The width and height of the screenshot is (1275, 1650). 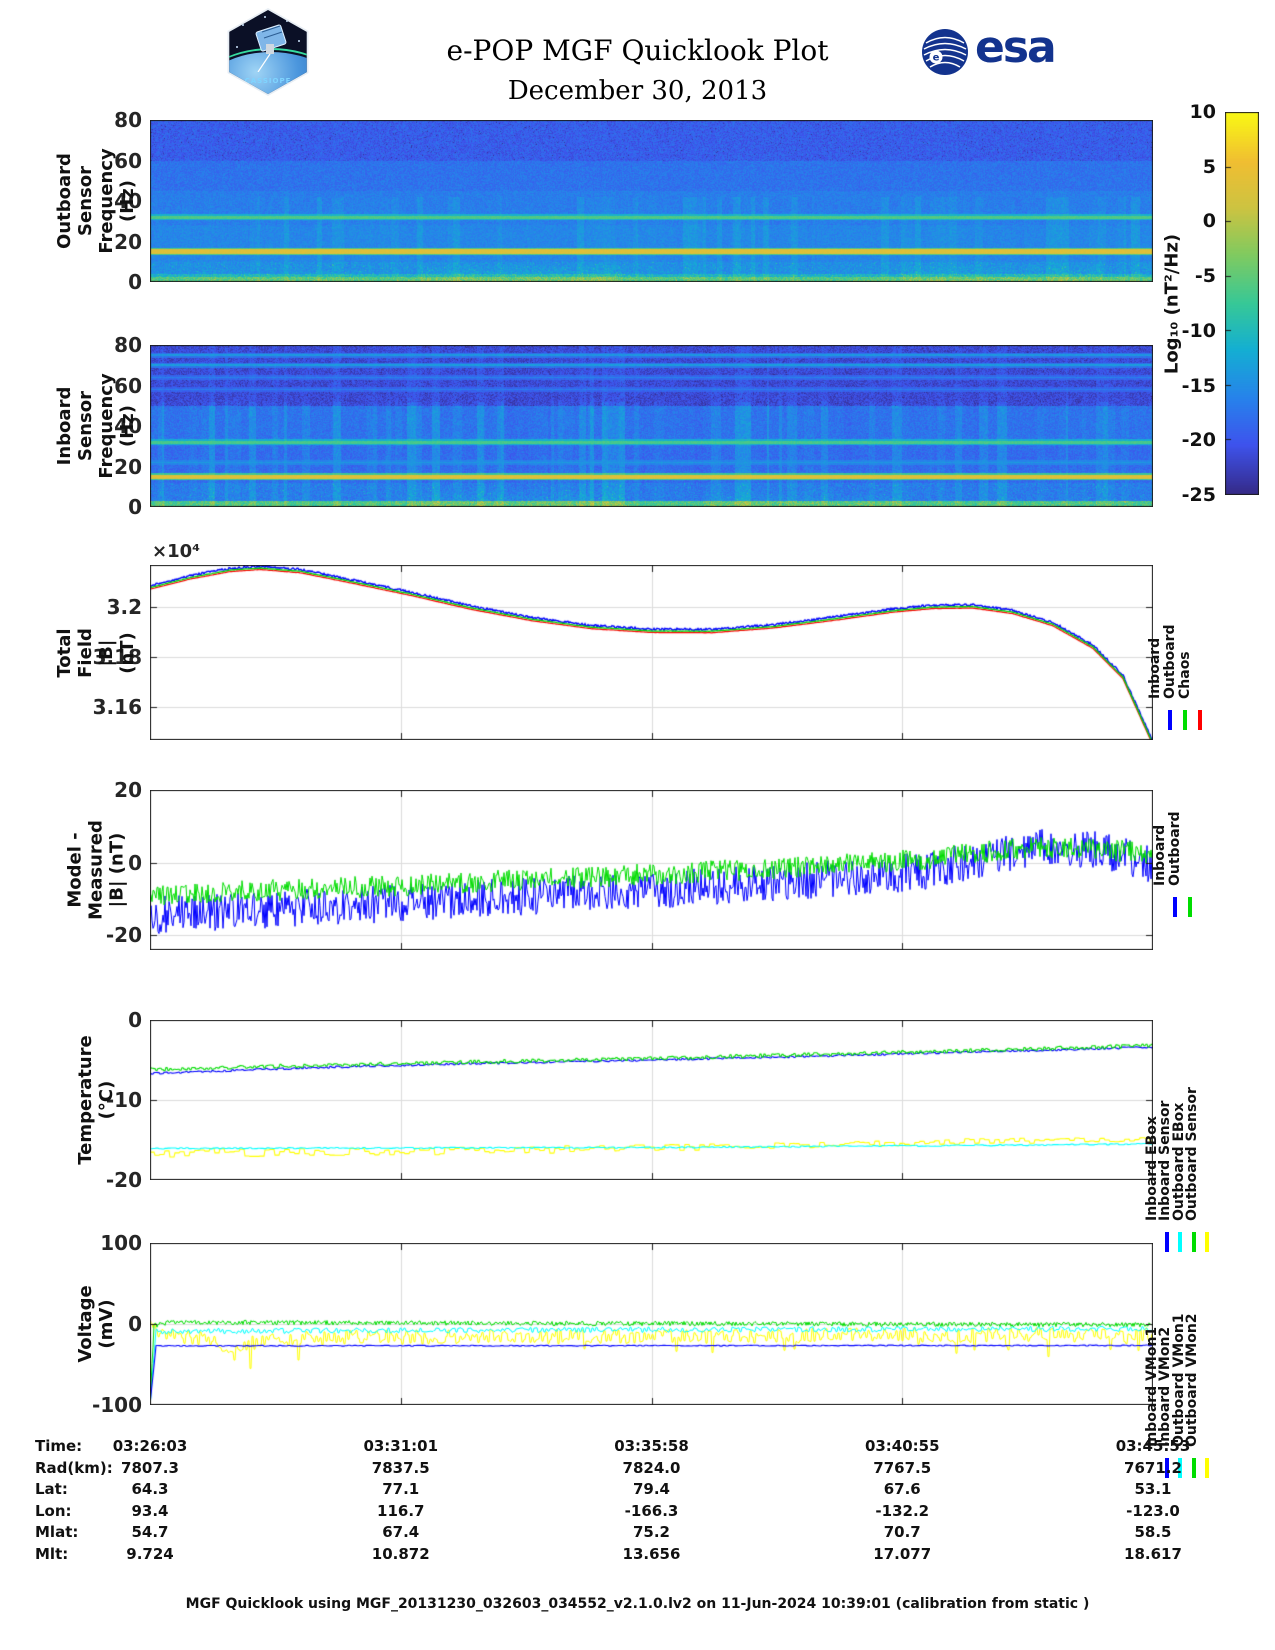 I want to click on total_field-legend-label: Inboard, so click(x=1155, y=668).